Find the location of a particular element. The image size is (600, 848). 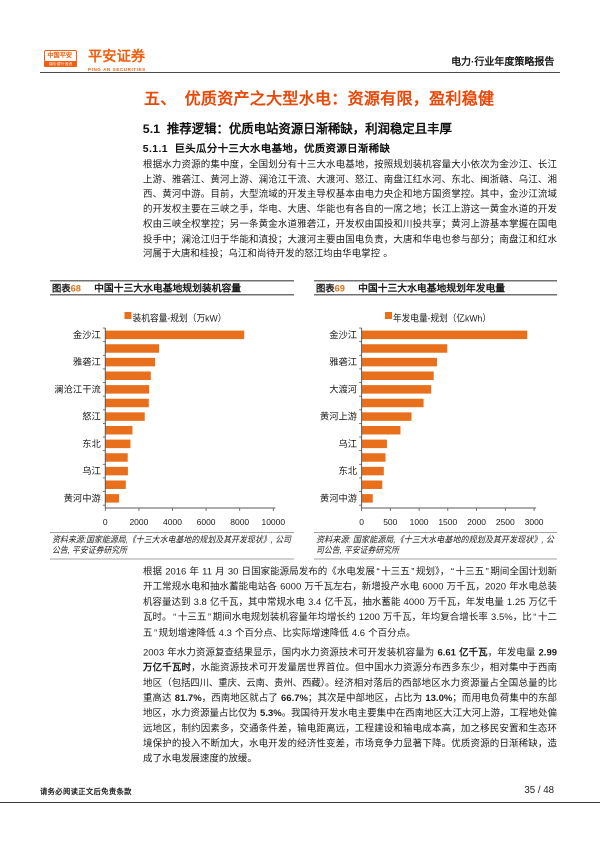

svg-text: 公告, 平安证券研究所 is located at coordinates (90, 550).